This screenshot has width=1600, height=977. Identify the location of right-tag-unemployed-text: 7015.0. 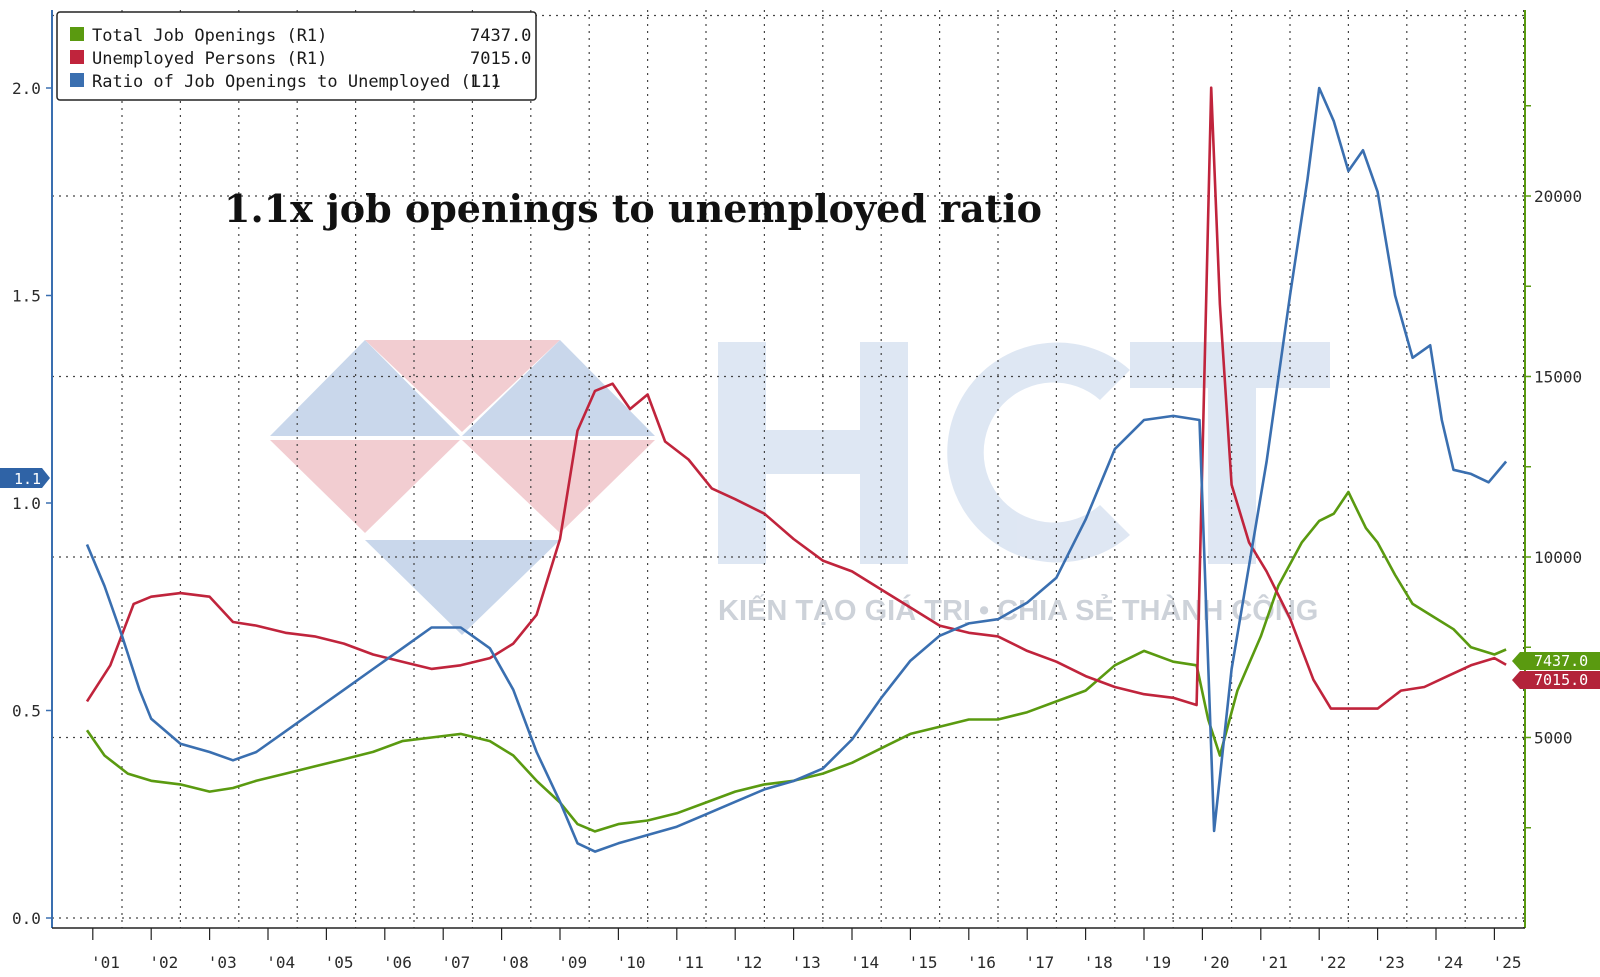
(1561, 680).